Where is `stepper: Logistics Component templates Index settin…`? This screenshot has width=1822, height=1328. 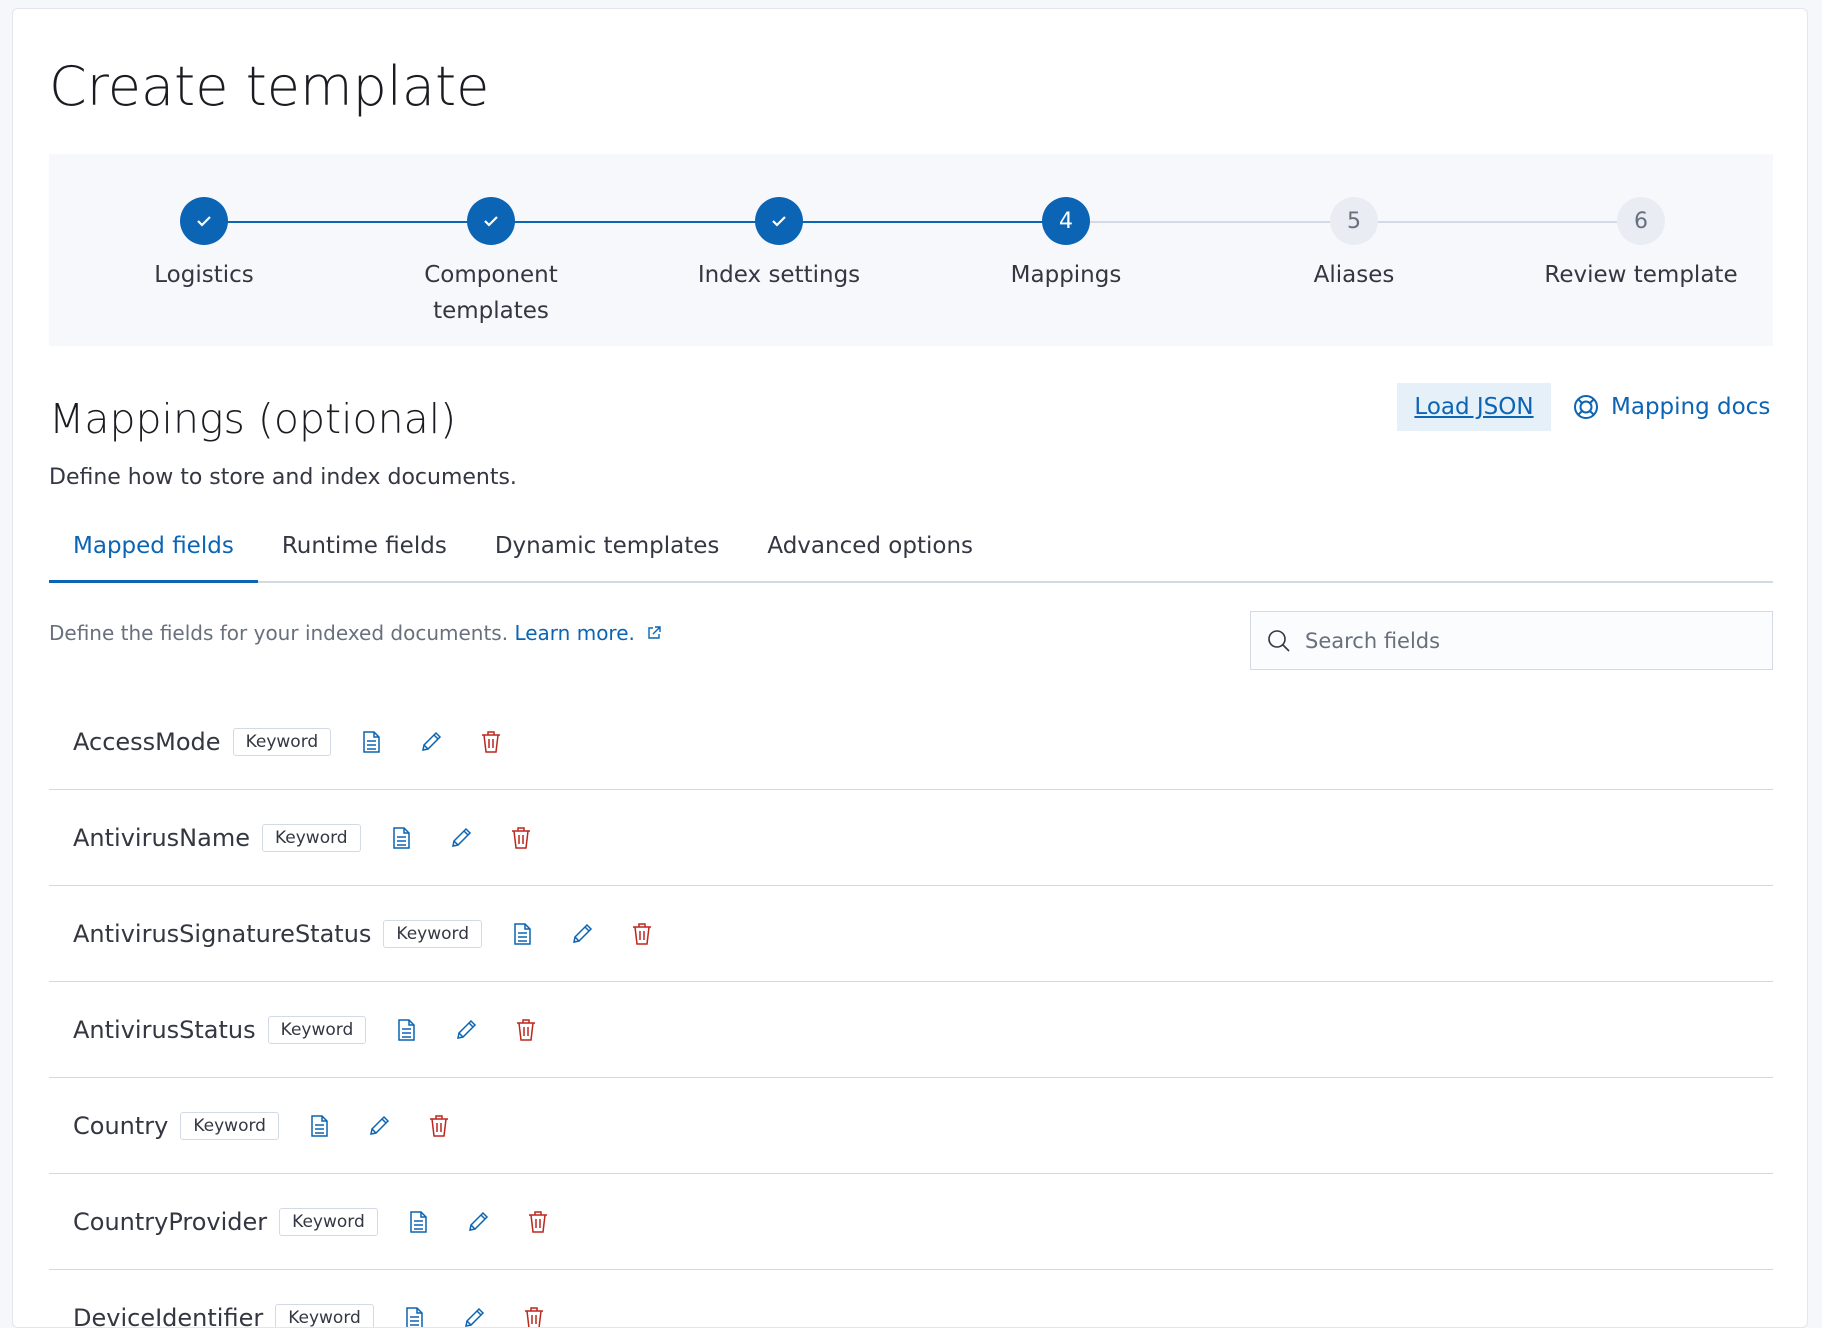 stepper: Logistics Component templates Index settin… is located at coordinates (911, 250).